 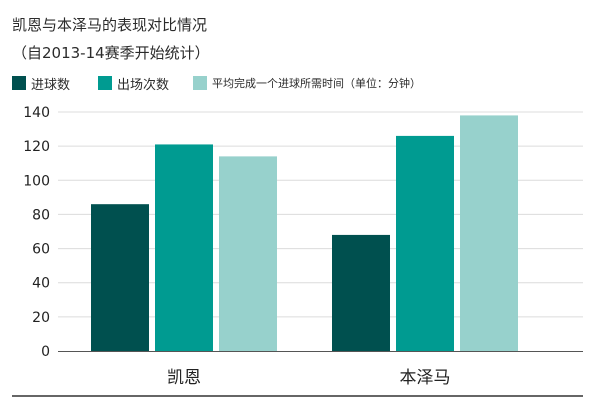 What do you see at coordinates (184, 378) in the screenshot?
I see `x-tick-label-0: 凯恩` at bounding box center [184, 378].